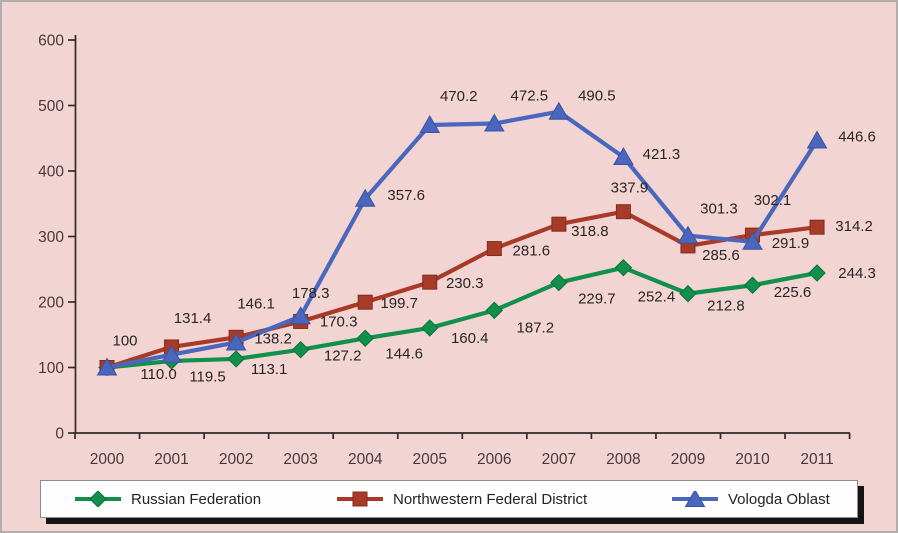 The height and width of the screenshot is (533, 898). Describe the element at coordinates (399, 303) in the screenshot. I see `data-label-northwestern-federal-district-2004: 199.7` at that location.